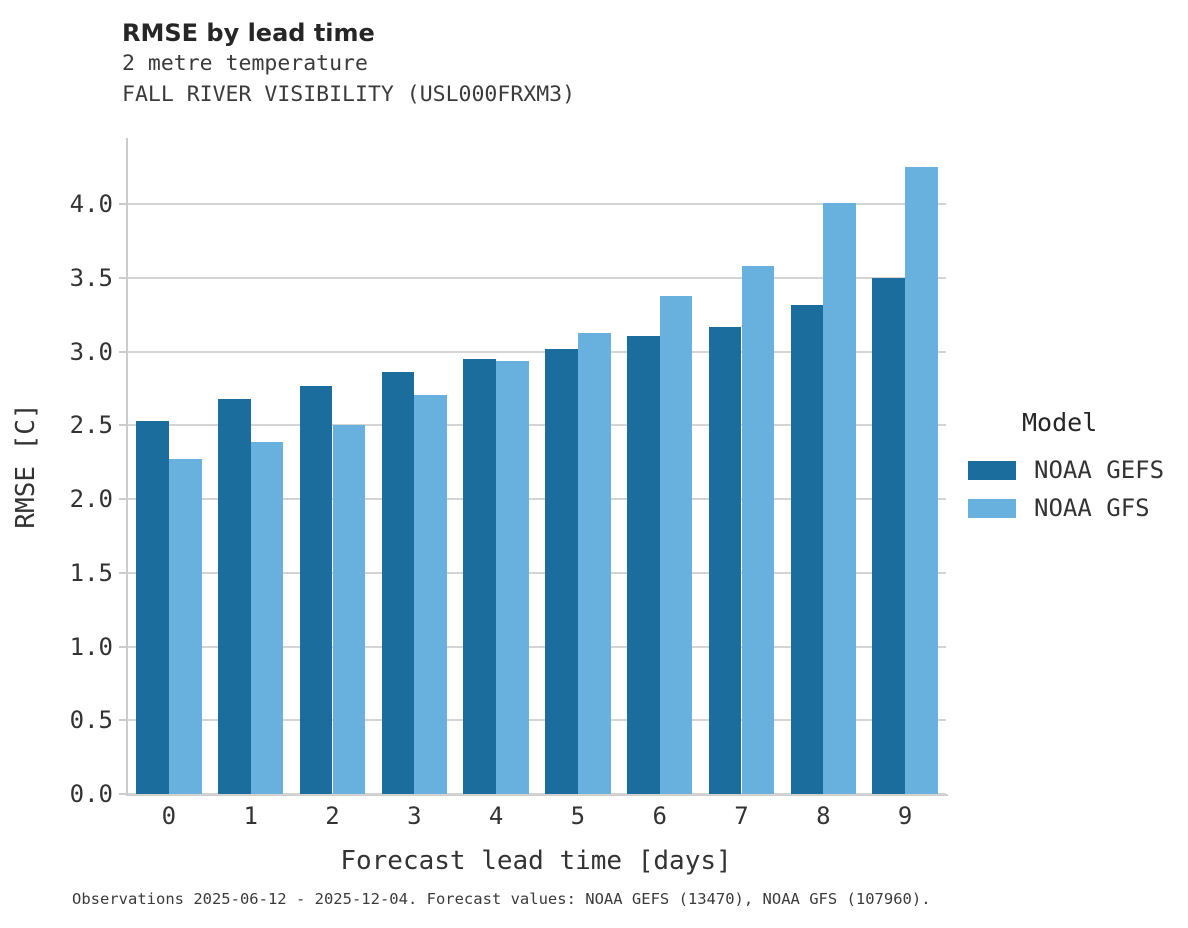 This screenshot has height=928, width=1188. Describe the element at coordinates (91, 278) in the screenshot. I see `y-tick-label: 3.5` at that location.